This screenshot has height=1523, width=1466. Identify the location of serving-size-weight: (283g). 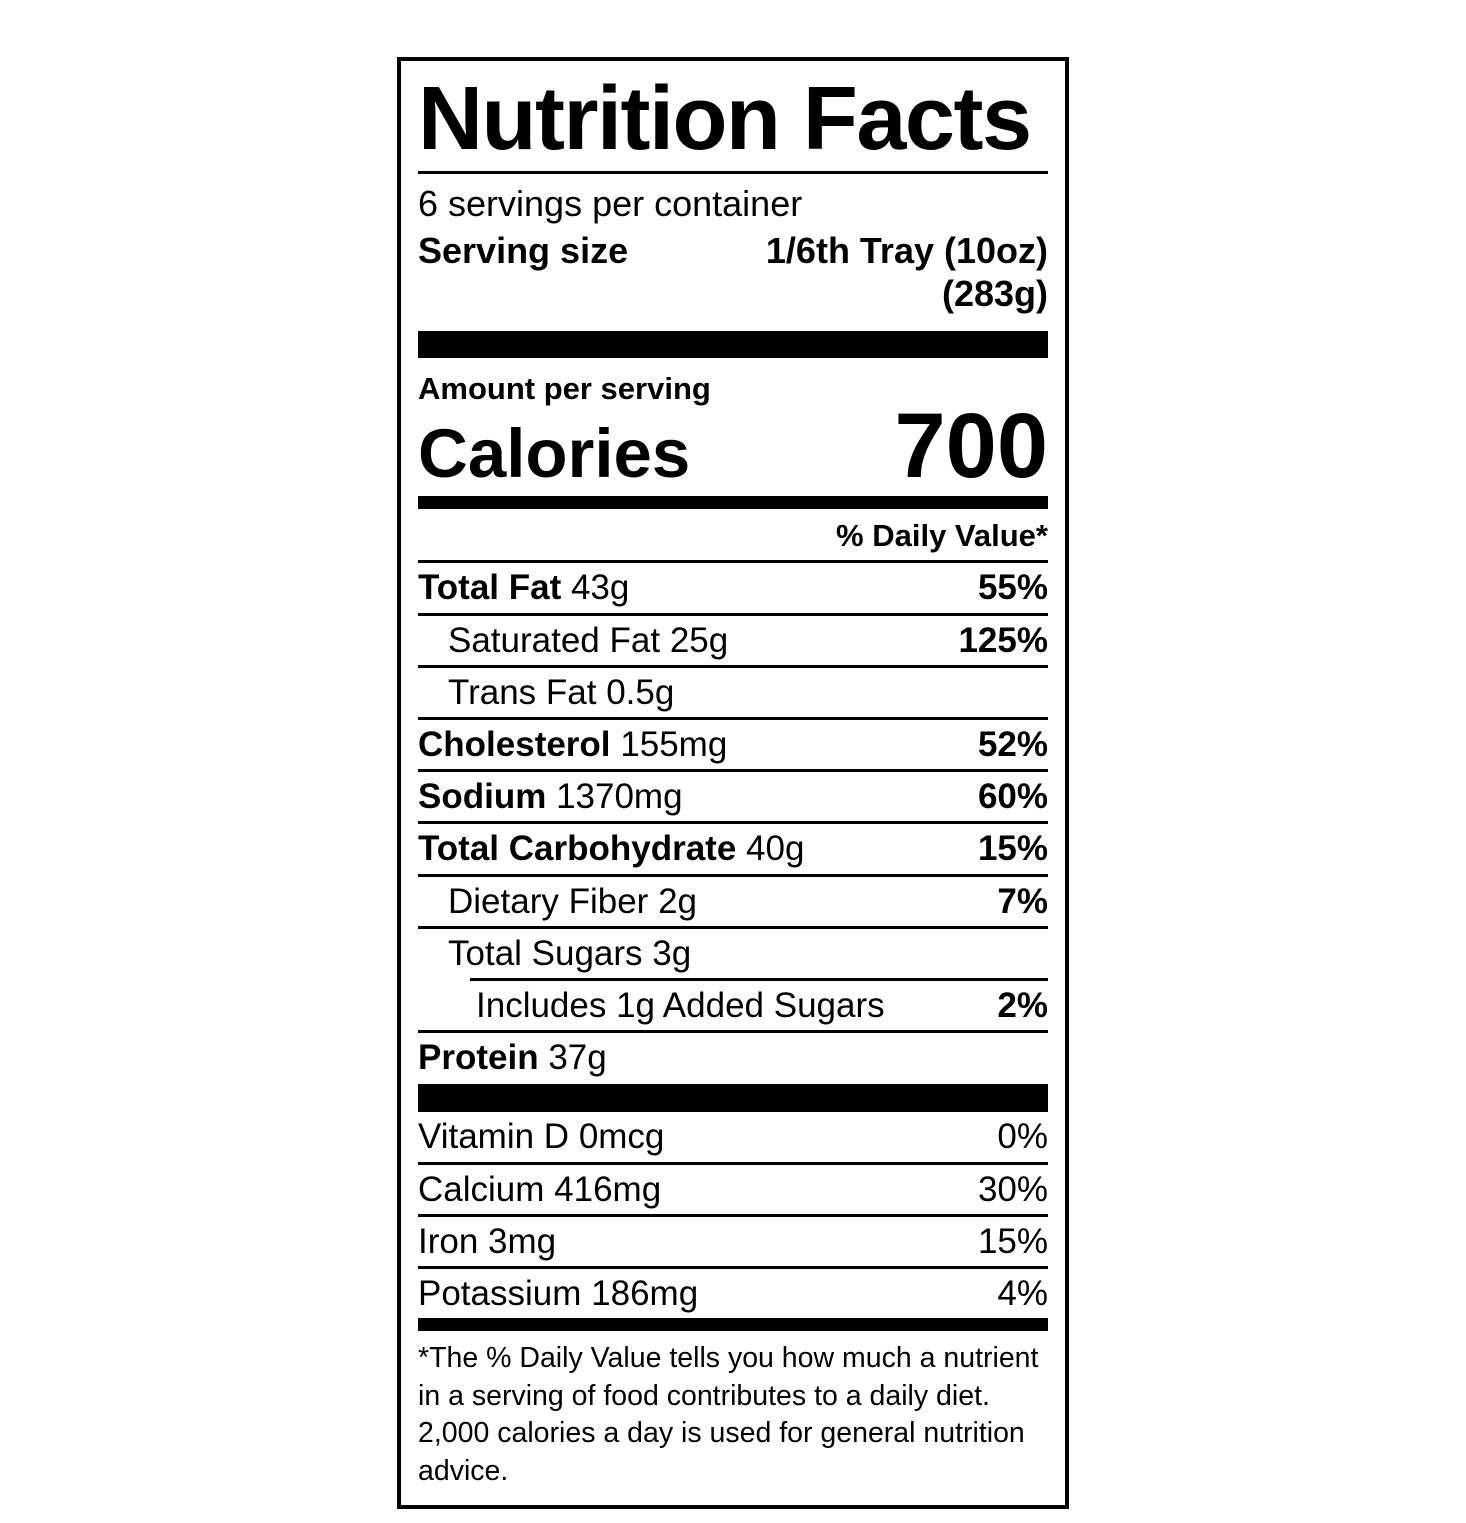
(994, 293).